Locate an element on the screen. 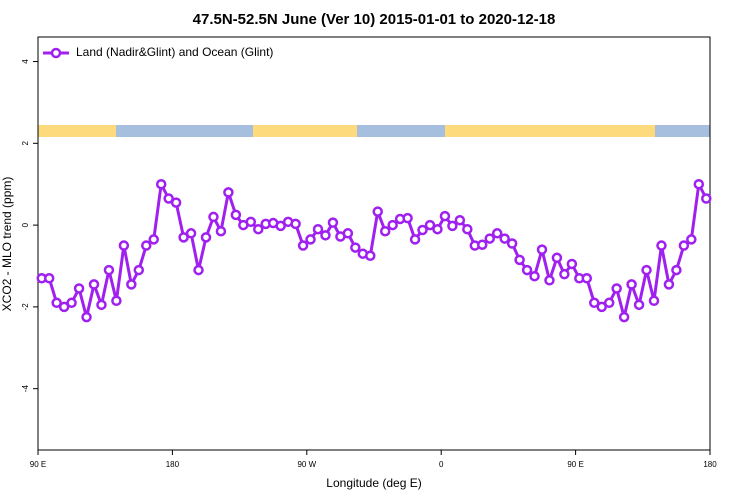  legend-label: Land (Nadir&Glint) and Ocean (Glint) is located at coordinates (174, 52).